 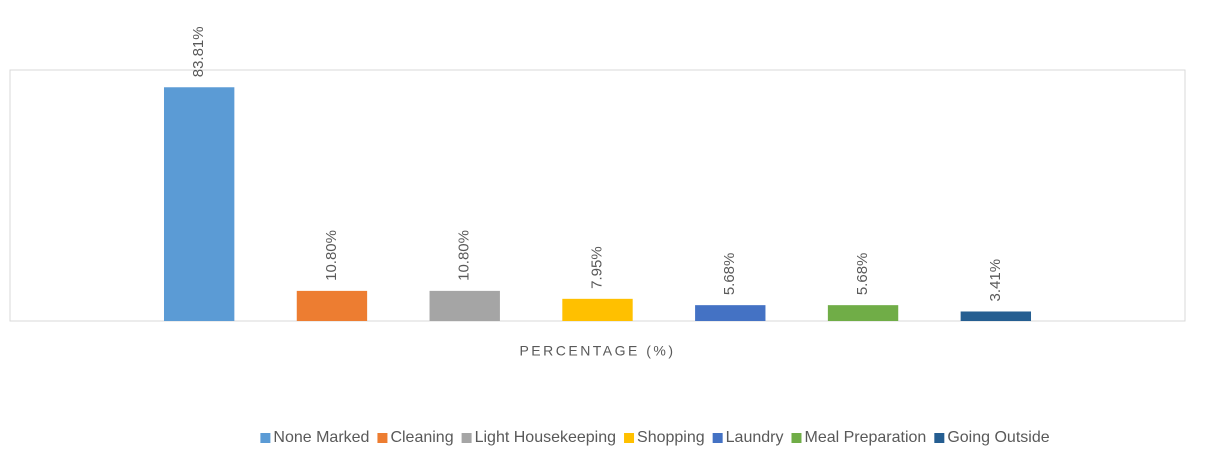 I want to click on legend-label: Going Outside, so click(x=998, y=437).